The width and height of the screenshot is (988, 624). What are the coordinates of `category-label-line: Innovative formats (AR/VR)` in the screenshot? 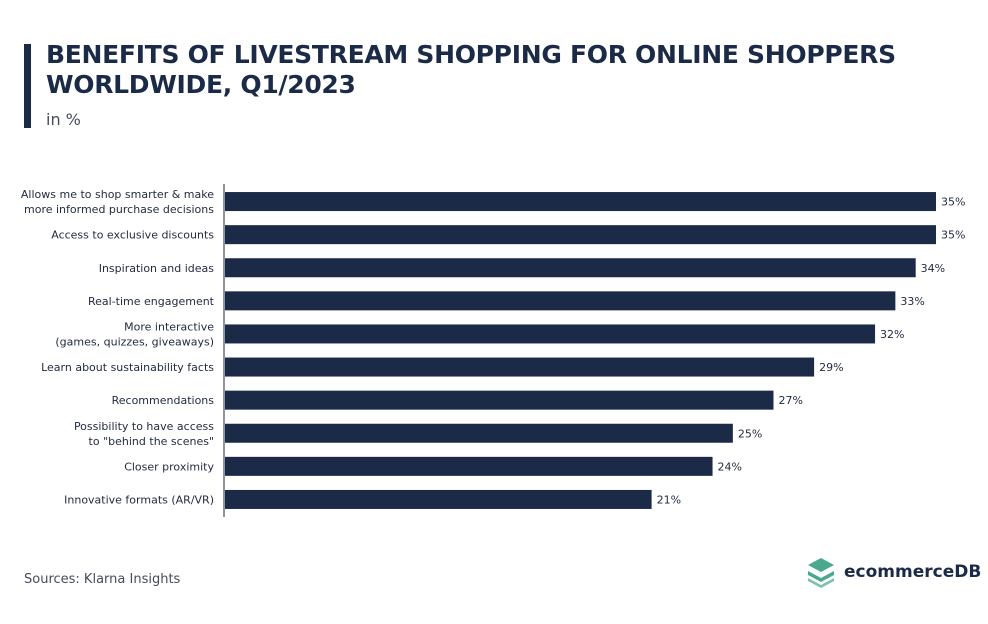 It's located at (139, 499).